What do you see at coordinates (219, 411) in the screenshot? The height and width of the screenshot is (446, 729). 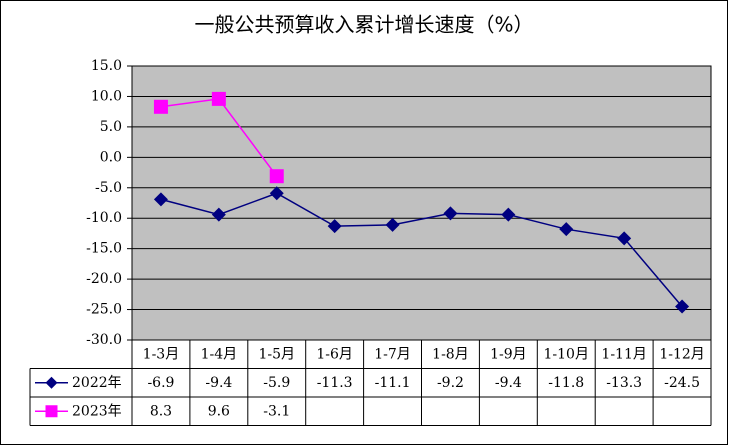 I see `table-value: 9.6` at bounding box center [219, 411].